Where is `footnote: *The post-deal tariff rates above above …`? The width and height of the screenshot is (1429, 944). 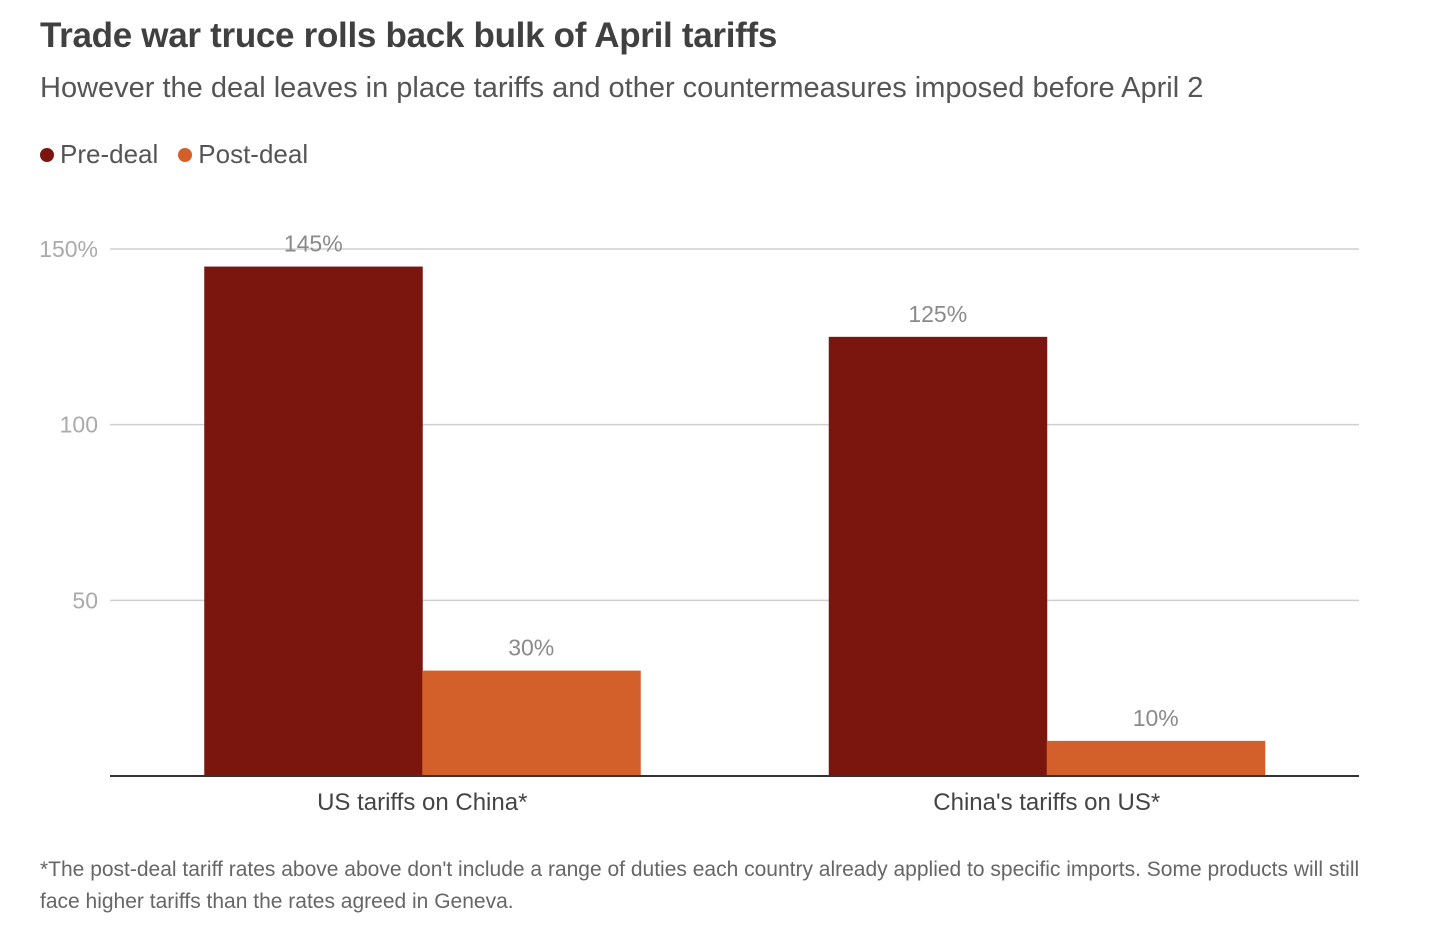 footnote: *The post-deal tariff rates above above … is located at coordinates (700, 885).